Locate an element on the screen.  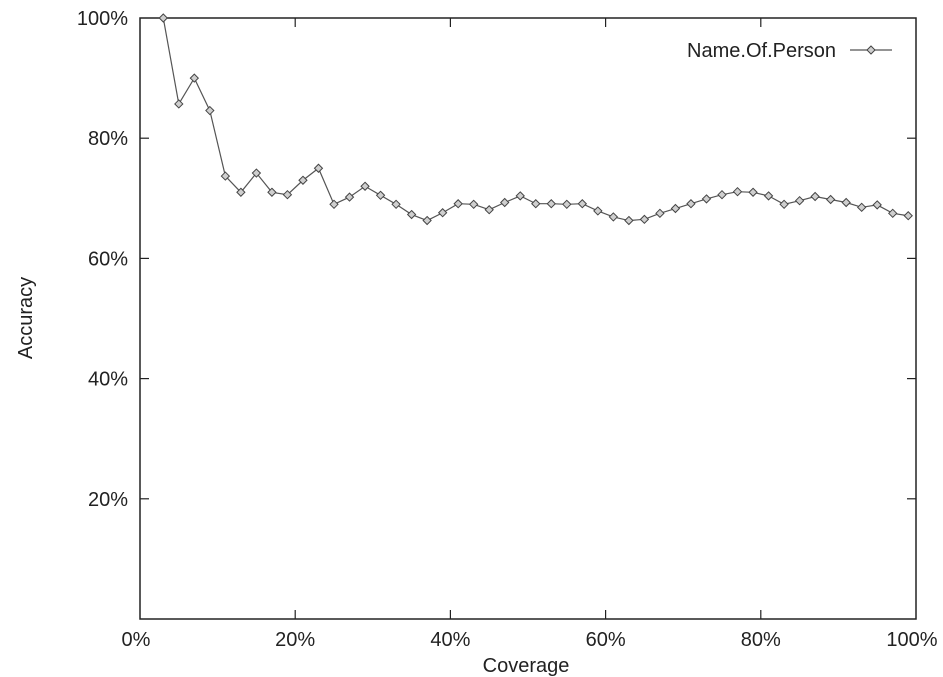
y-tick-label: 20% is located at coordinates (108, 500).